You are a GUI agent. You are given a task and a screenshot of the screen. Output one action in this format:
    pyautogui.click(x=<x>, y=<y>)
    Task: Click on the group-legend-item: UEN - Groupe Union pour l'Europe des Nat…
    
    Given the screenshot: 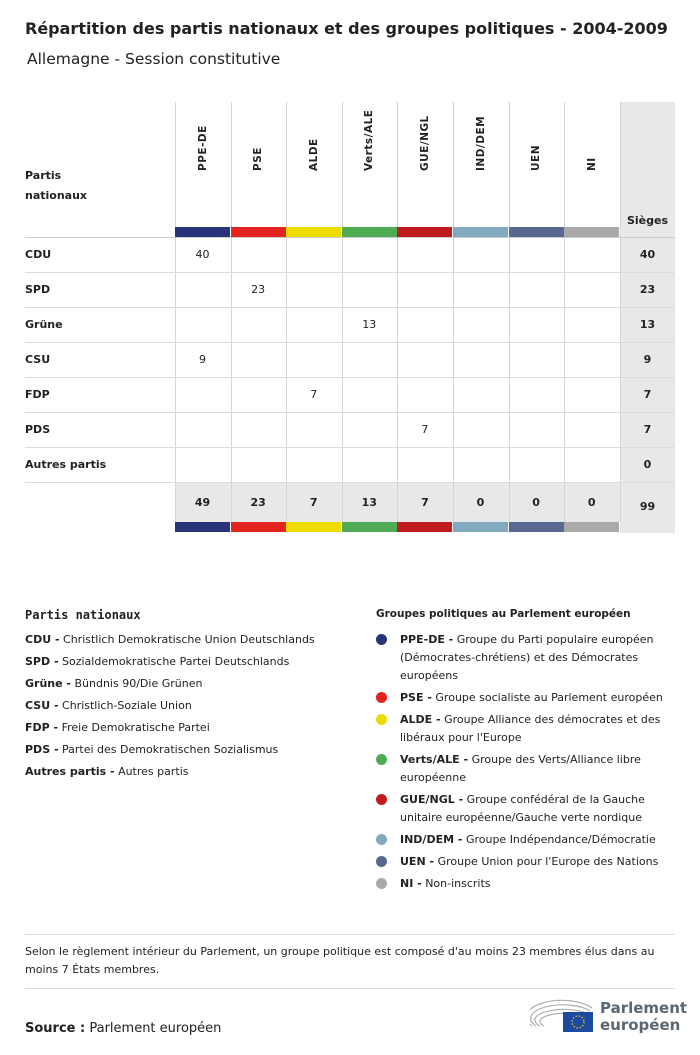 What is the action you would take?
    pyautogui.click(x=523, y=862)
    